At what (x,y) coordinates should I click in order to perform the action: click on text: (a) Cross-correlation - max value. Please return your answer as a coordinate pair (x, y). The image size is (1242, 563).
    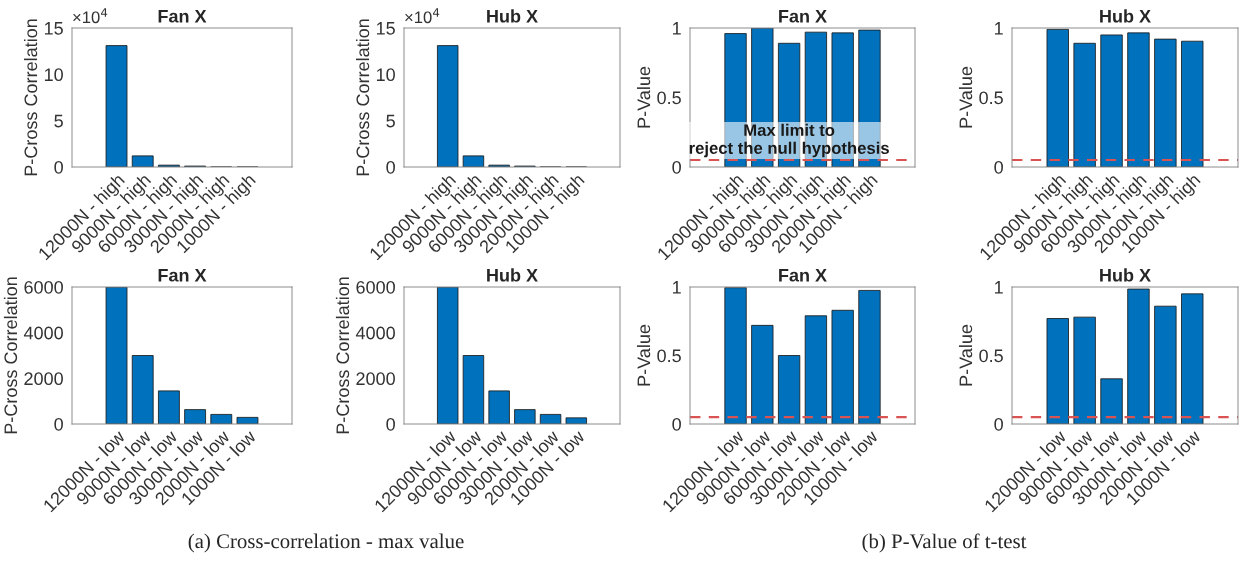
    Looking at the image, I should click on (326, 543).